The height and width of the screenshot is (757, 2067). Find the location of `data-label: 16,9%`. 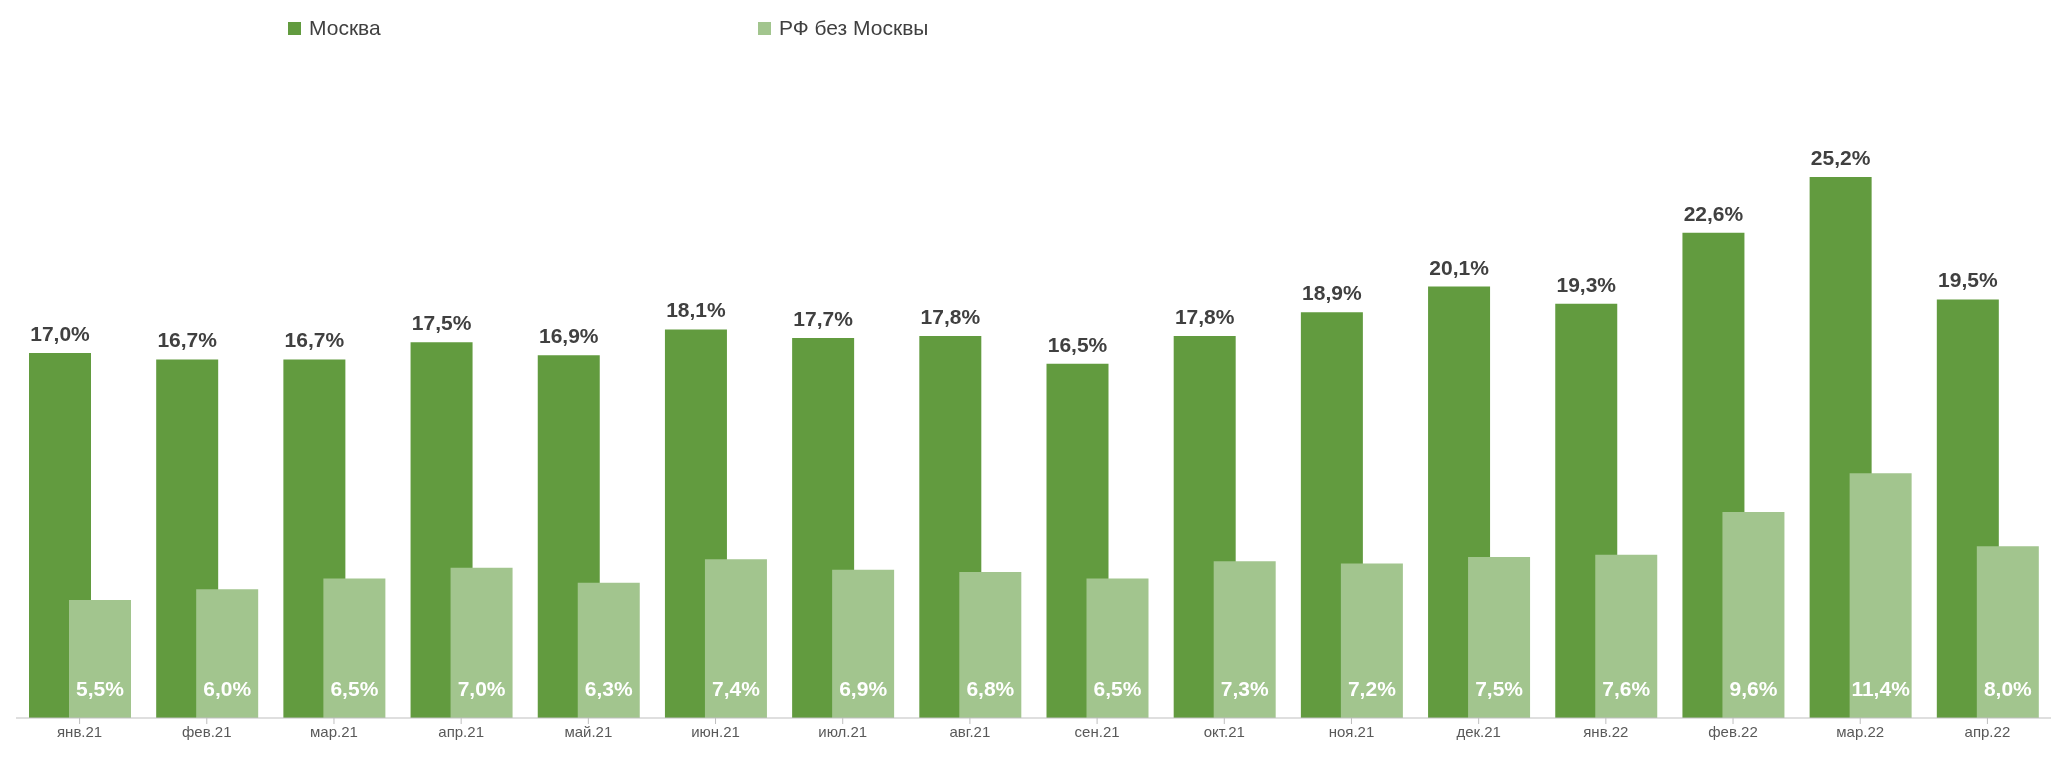

data-label: 16,9% is located at coordinates (568, 336).